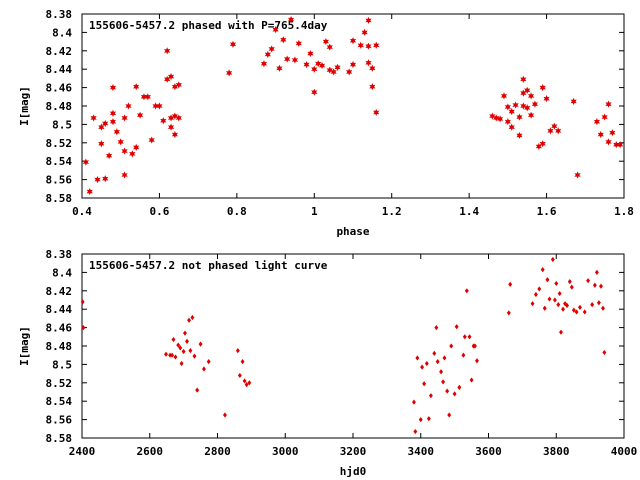 The image size is (640, 480). I want to click on unphased-plot-title: 155606-5457.2 not phased light curve, so click(208, 265).